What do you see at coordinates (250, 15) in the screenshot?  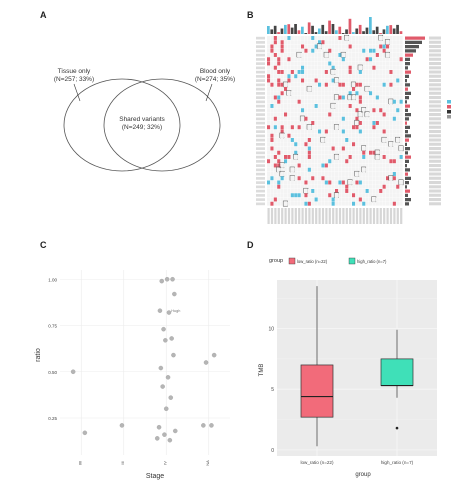 I see `panel-label-b: B` at bounding box center [250, 15].